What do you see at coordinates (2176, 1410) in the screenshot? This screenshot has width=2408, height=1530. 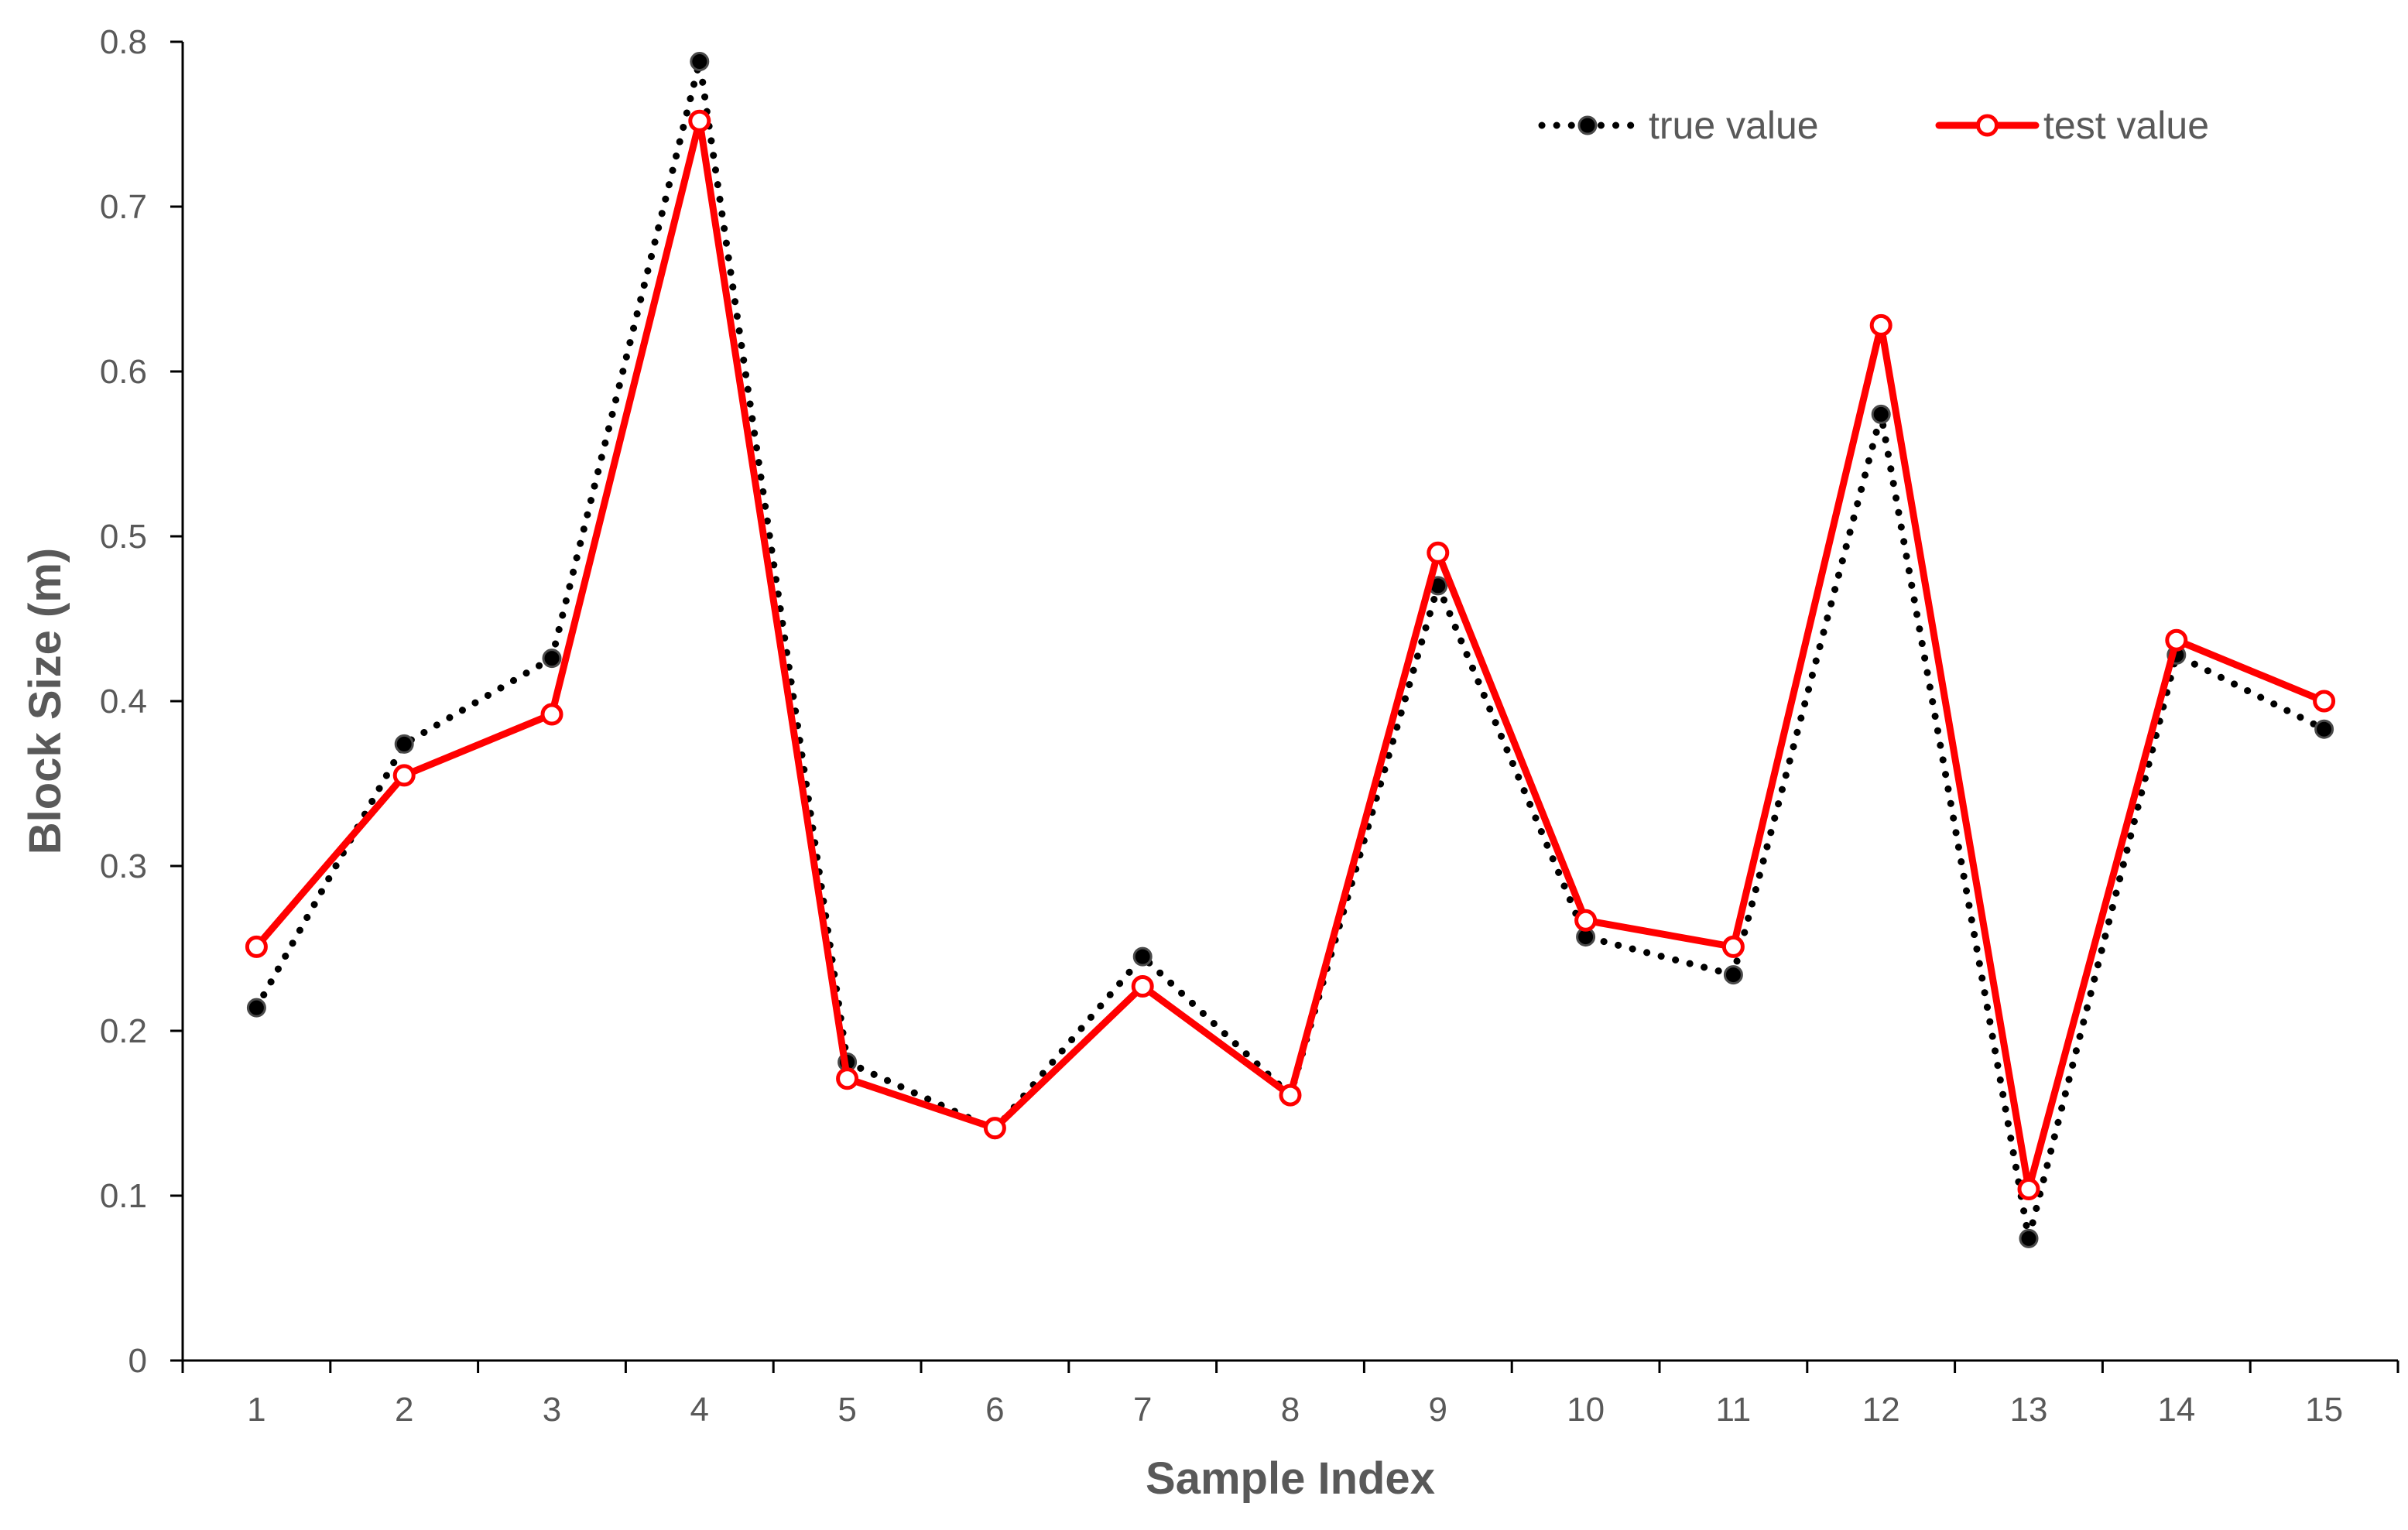 I see `x-tick-label: 14` at bounding box center [2176, 1410].